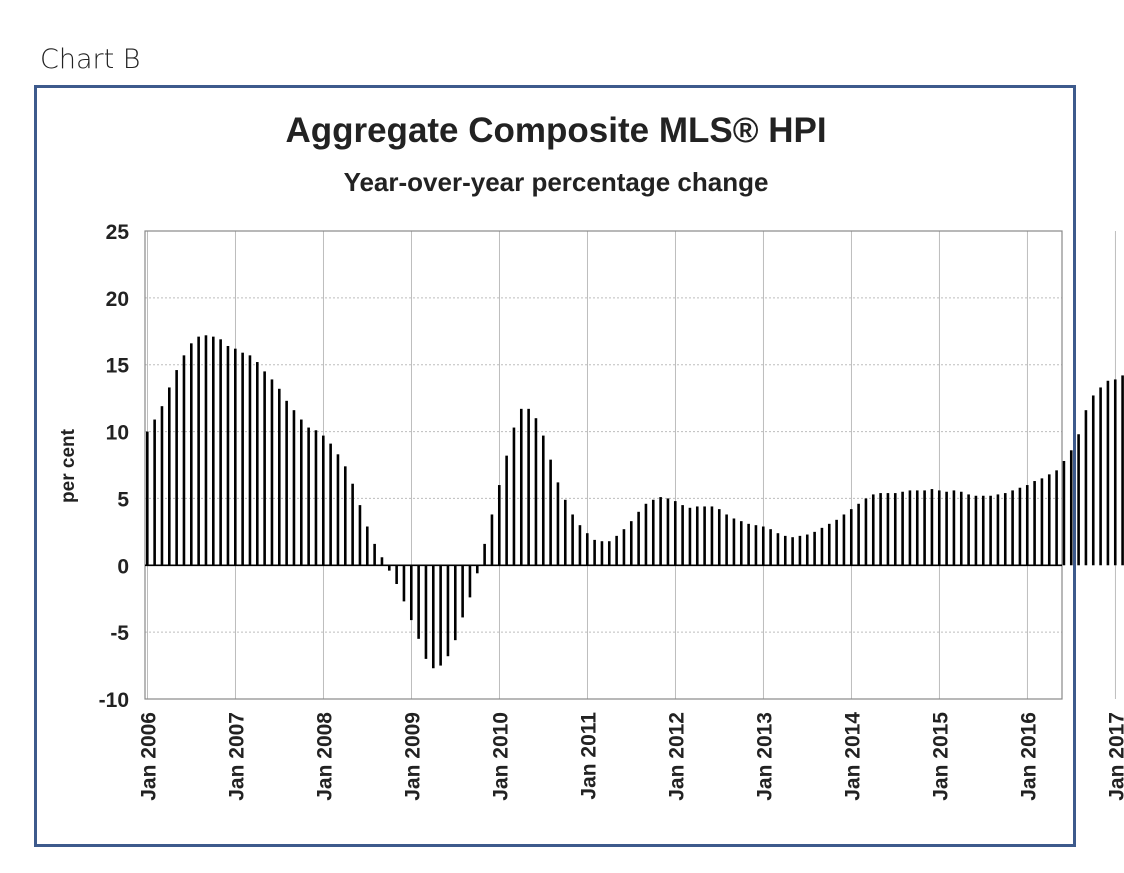 This screenshot has width=1124, height=873. What do you see at coordinates (114, 466) in the screenshot?
I see `y-tick-labels: -10 -5 0 5 10 15 20 25` at bounding box center [114, 466].